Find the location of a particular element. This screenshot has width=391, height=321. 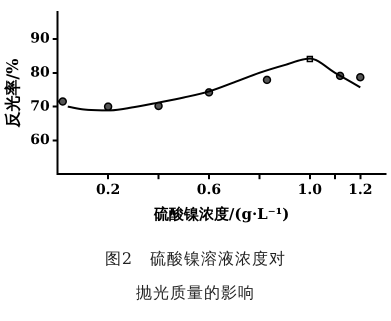

x-tick-label: 1.2 is located at coordinates (360, 190).